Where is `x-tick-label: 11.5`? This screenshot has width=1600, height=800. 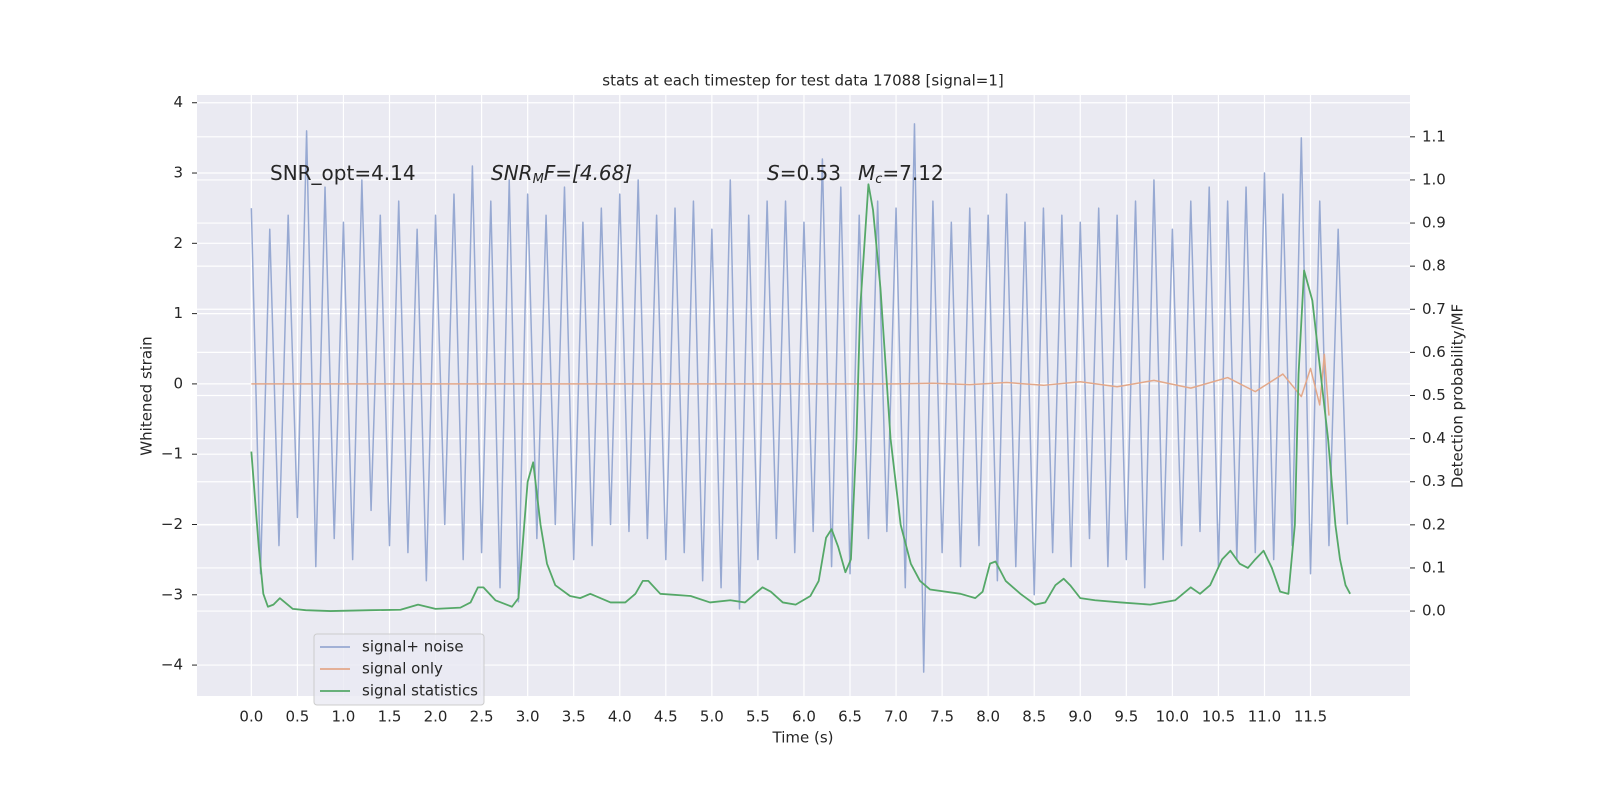
x-tick-label: 11.5 is located at coordinates (1310, 717).